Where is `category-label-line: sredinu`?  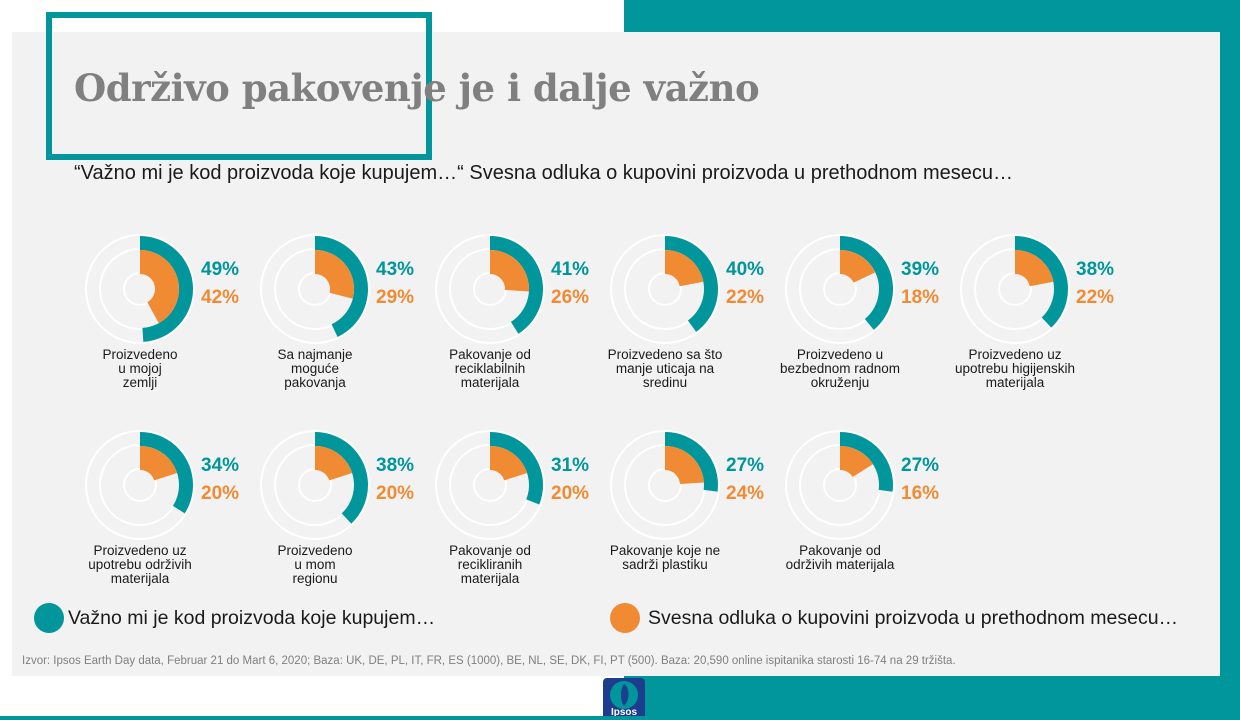
category-label-line: sredinu is located at coordinates (665, 382).